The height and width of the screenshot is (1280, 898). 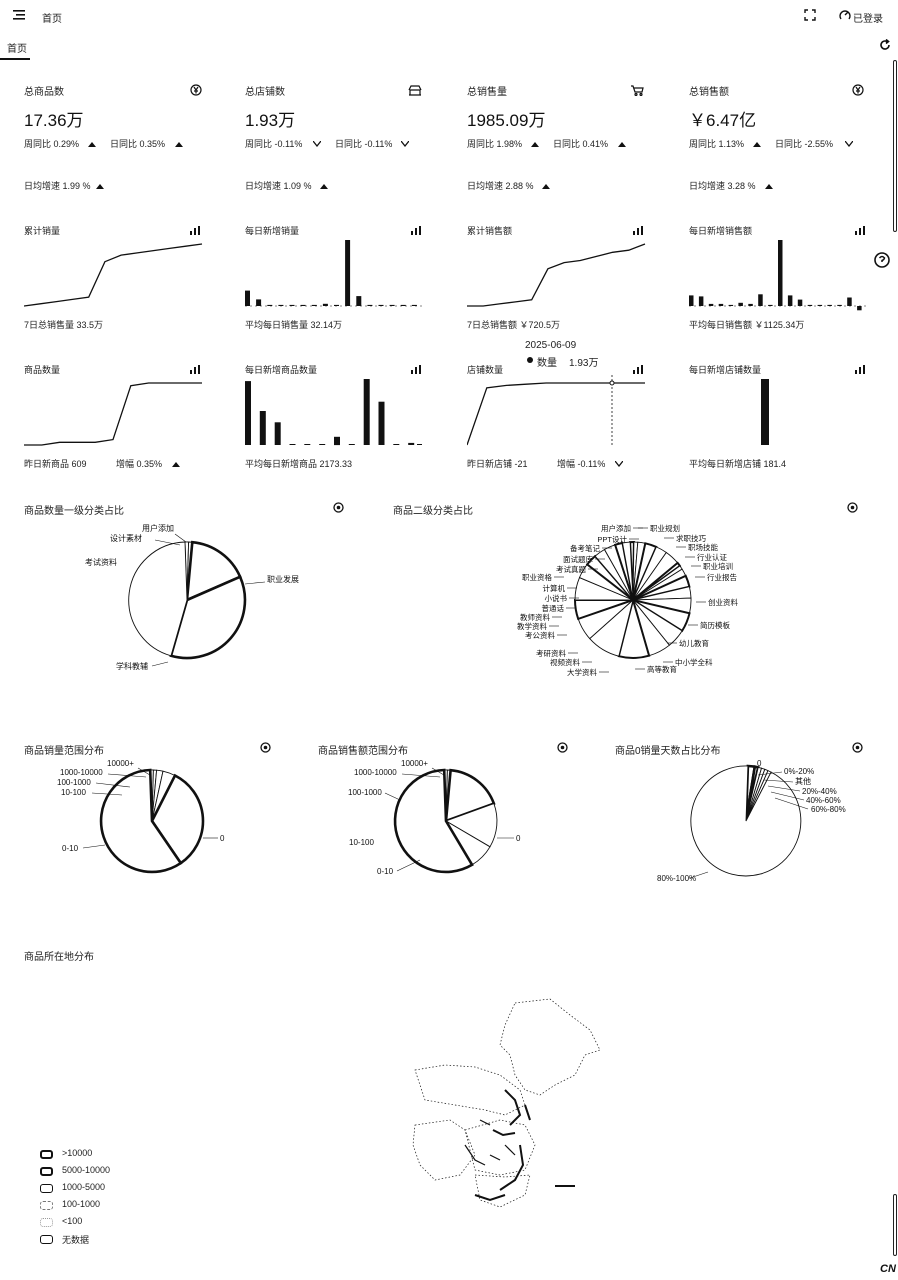 I want to click on pie-level2-switch-icon, so click(x=852, y=507).